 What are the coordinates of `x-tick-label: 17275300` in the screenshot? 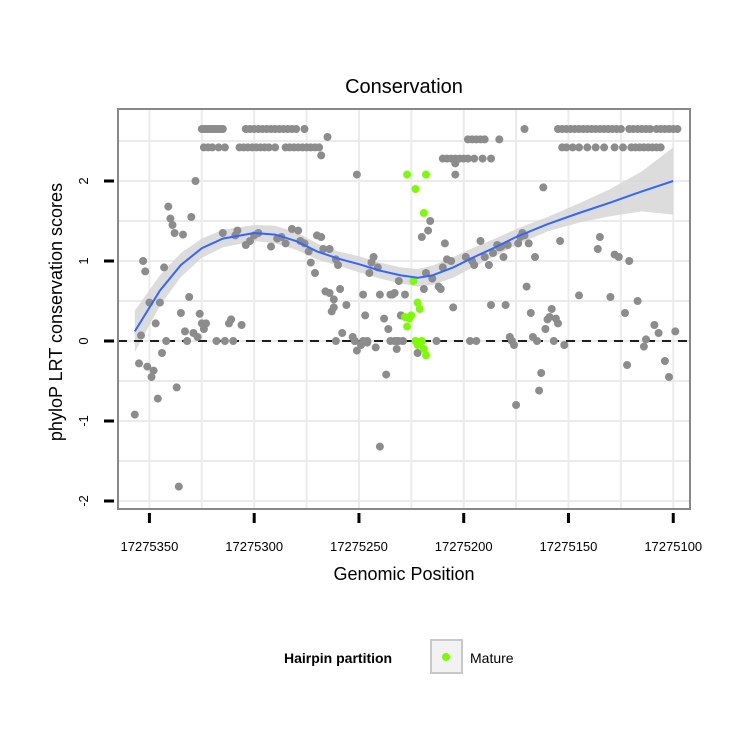 It's located at (254, 546).